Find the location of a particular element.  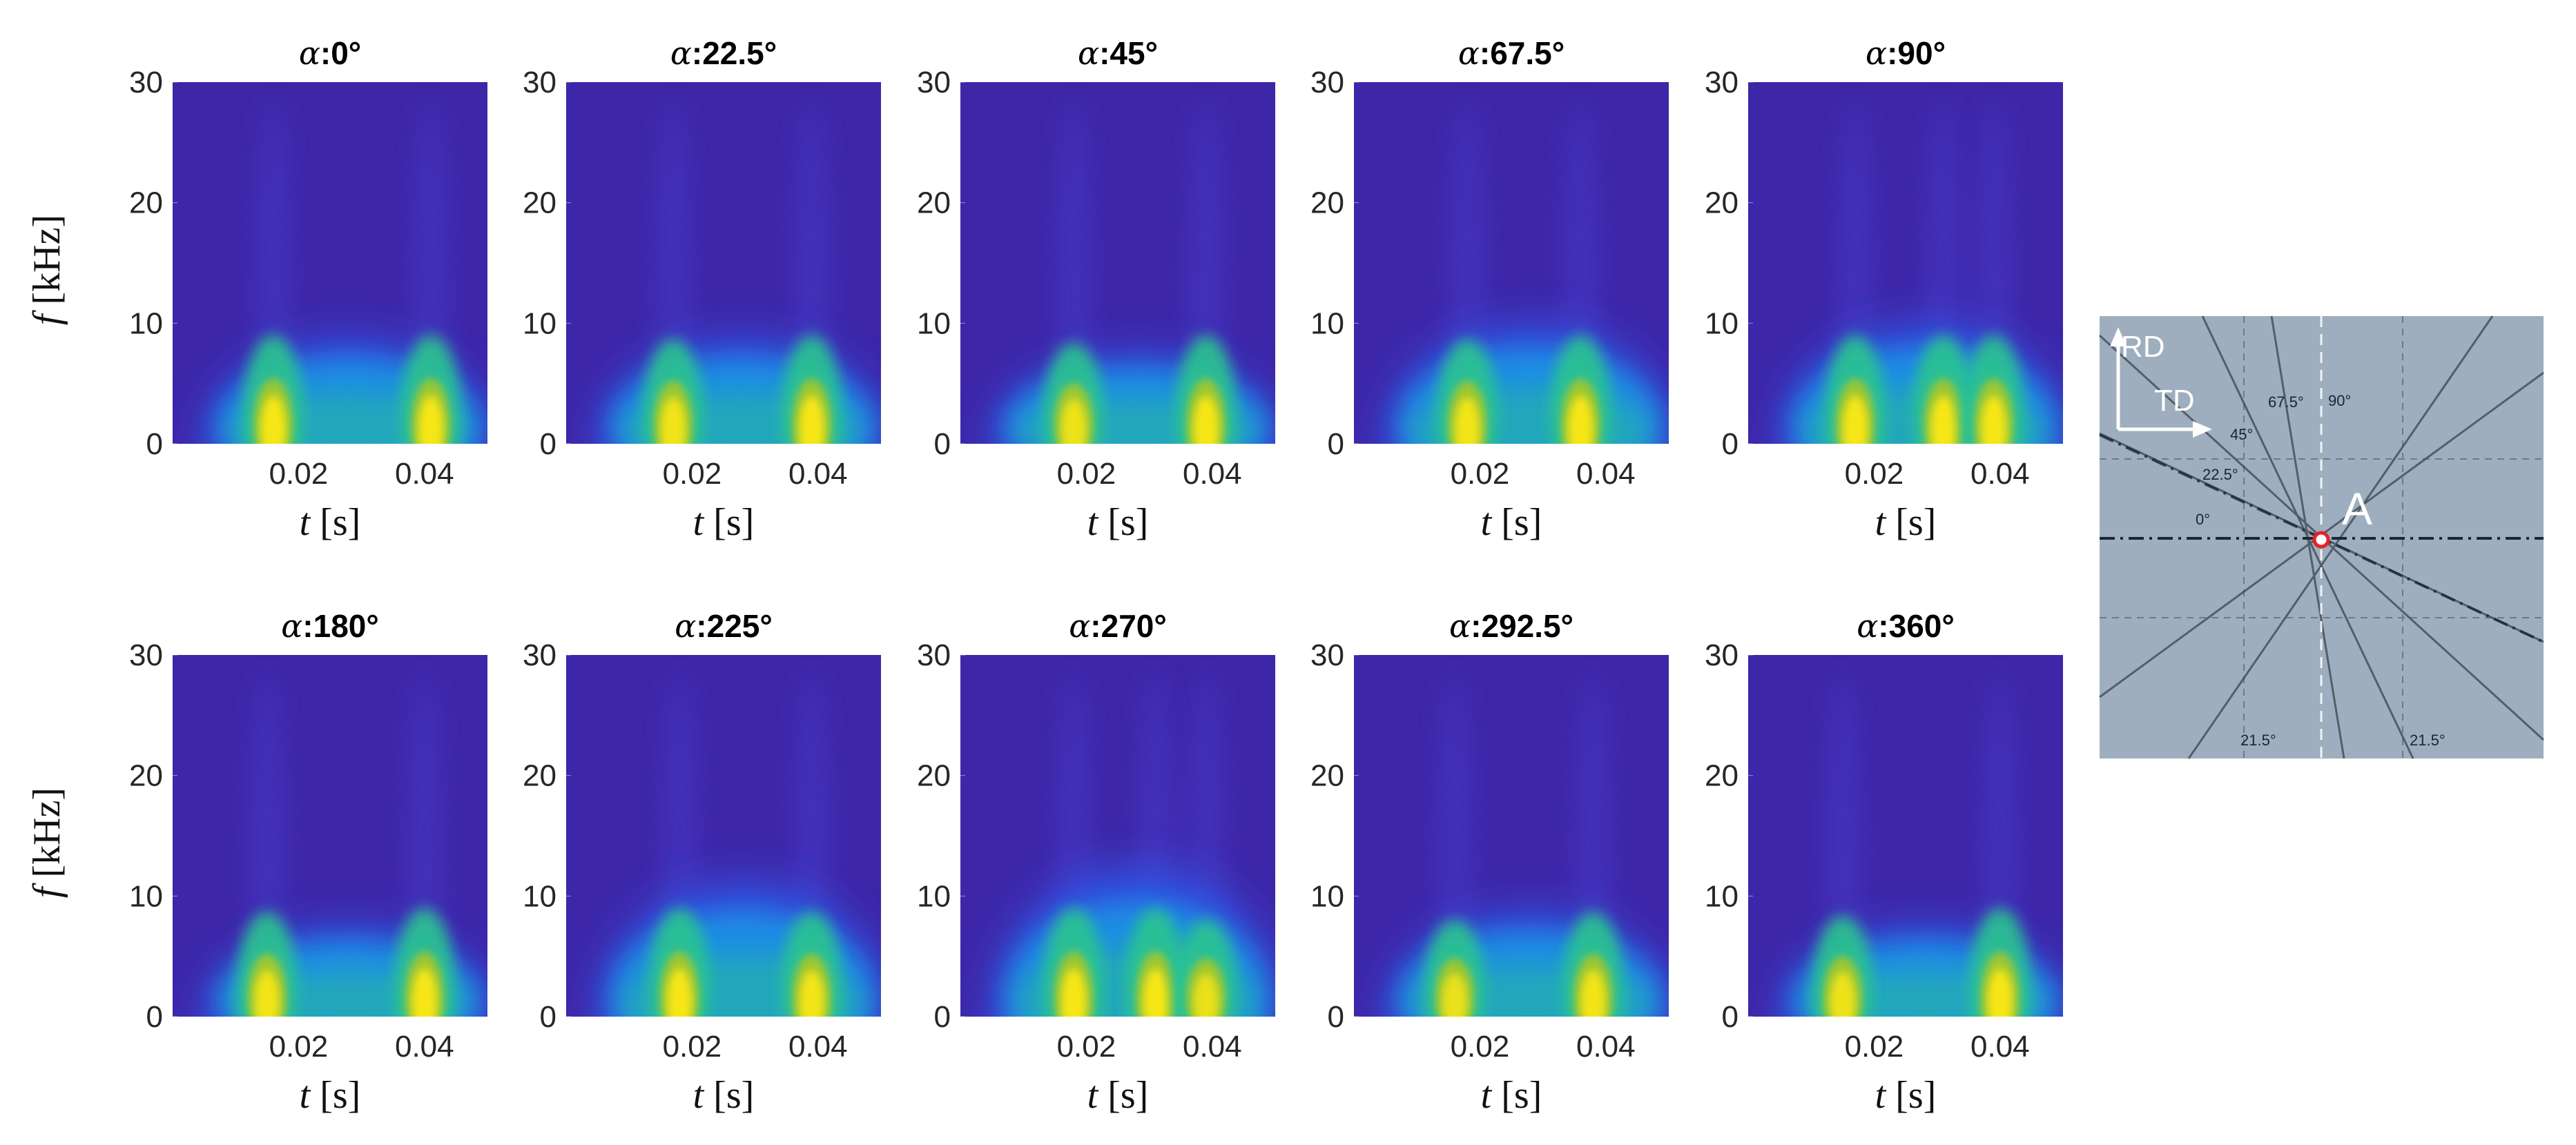

panel-title: α:225° is located at coordinates (724, 626).